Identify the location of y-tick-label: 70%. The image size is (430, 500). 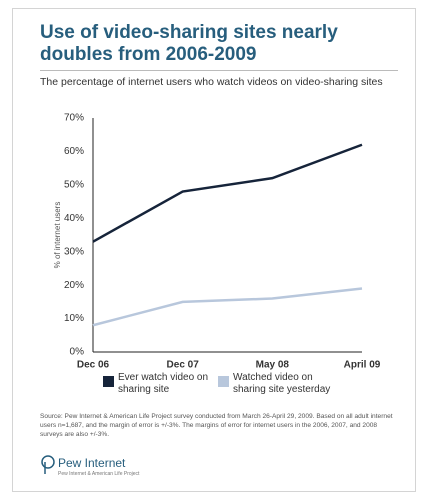
(74, 118).